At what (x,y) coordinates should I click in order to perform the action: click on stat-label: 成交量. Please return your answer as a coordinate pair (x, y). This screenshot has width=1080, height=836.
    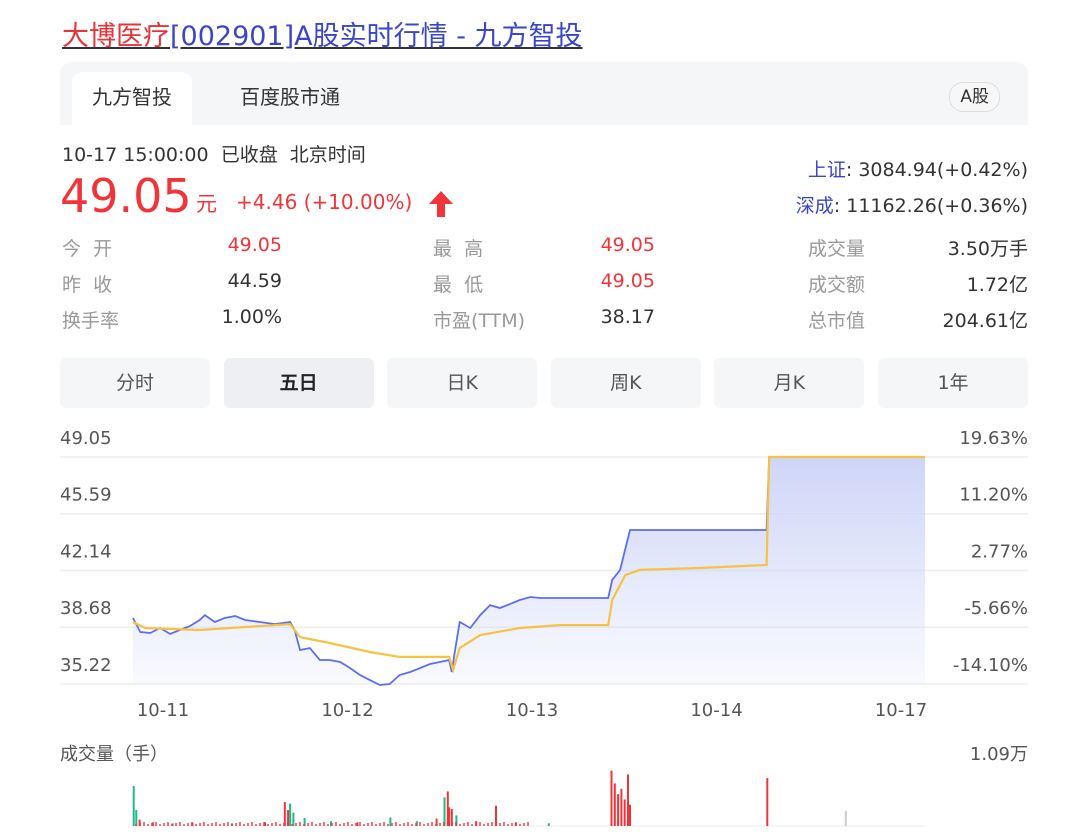
    Looking at the image, I should click on (837, 249).